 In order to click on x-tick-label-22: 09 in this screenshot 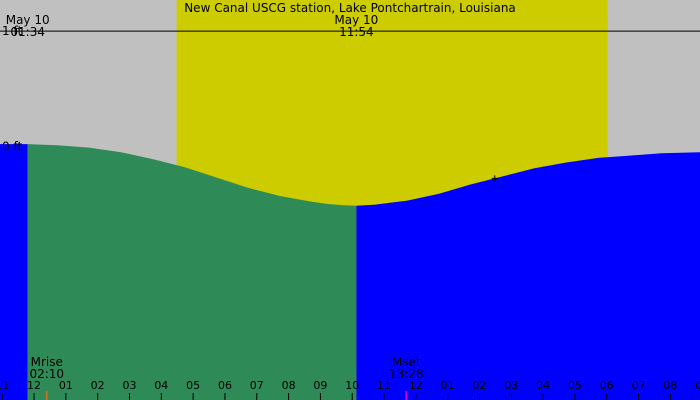, I will do `click(697, 385)`.